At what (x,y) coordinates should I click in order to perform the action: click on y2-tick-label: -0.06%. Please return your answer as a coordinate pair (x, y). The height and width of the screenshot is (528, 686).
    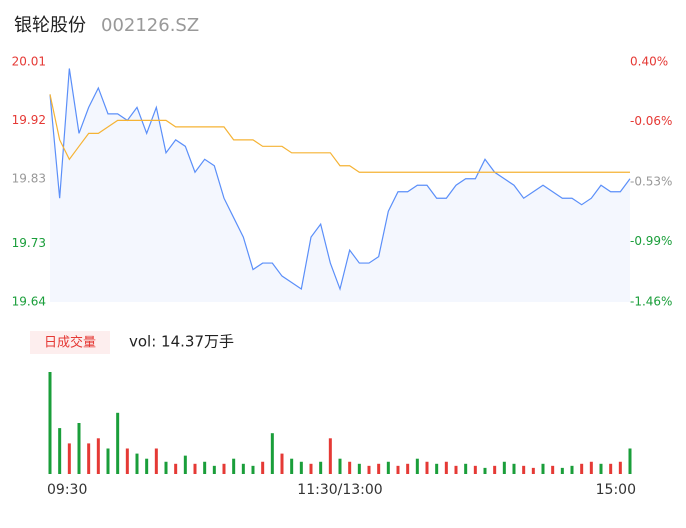
    Looking at the image, I should click on (651, 121).